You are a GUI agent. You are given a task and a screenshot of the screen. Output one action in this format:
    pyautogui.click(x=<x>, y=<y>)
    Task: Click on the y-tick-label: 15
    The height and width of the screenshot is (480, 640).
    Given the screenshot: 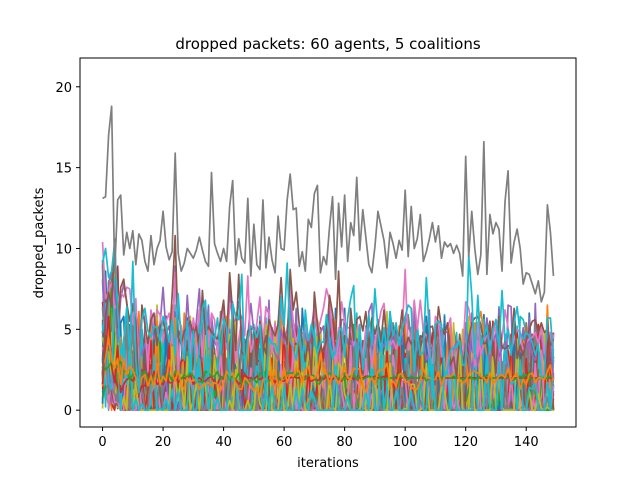 What is the action you would take?
    pyautogui.click(x=63, y=169)
    